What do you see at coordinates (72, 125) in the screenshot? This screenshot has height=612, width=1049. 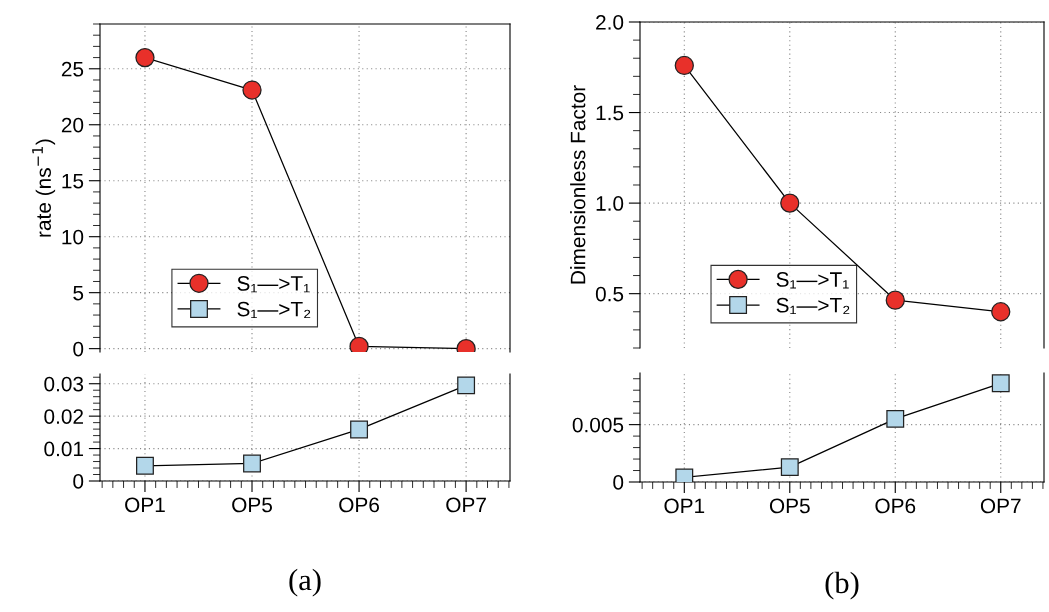 I see `y-tick-label: 20` at bounding box center [72, 125].